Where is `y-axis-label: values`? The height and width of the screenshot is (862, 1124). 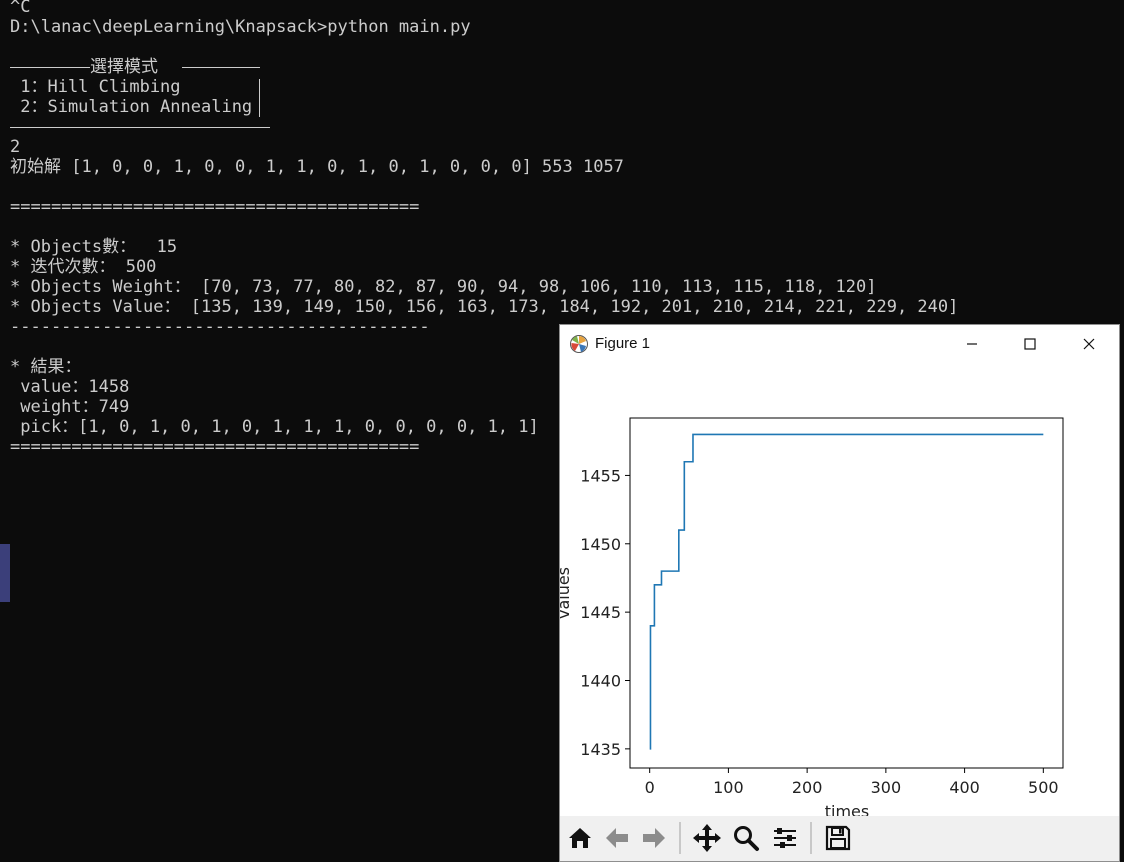 y-axis-label: values is located at coordinates (566, 593).